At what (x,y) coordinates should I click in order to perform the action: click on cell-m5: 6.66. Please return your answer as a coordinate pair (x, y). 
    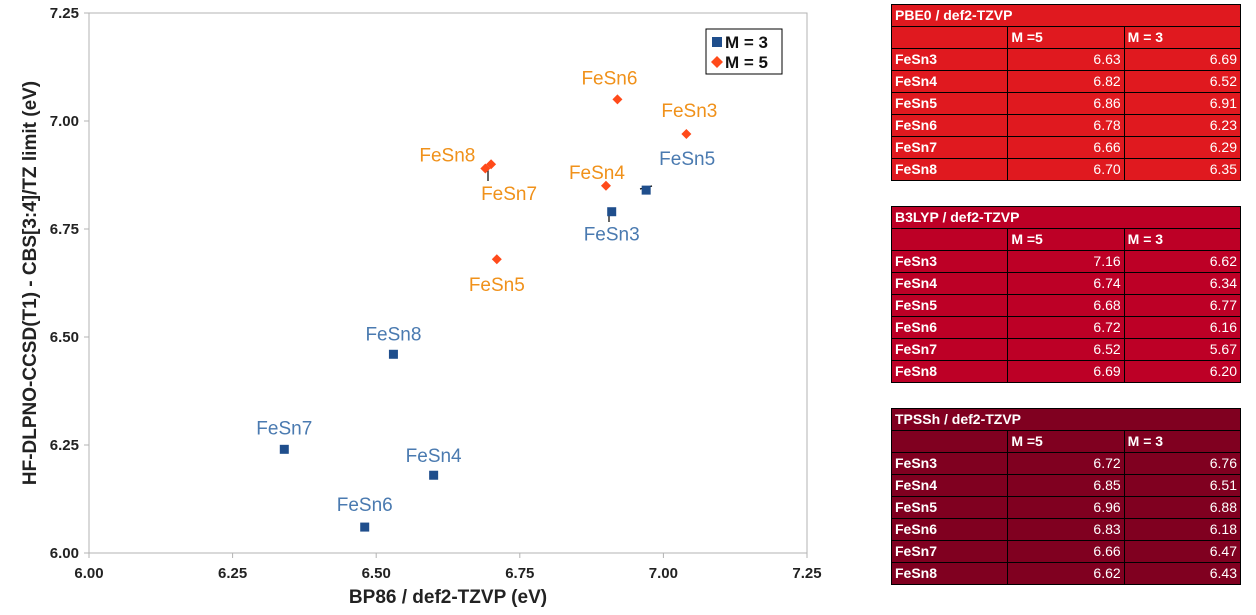
    Looking at the image, I should click on (1066, 551).